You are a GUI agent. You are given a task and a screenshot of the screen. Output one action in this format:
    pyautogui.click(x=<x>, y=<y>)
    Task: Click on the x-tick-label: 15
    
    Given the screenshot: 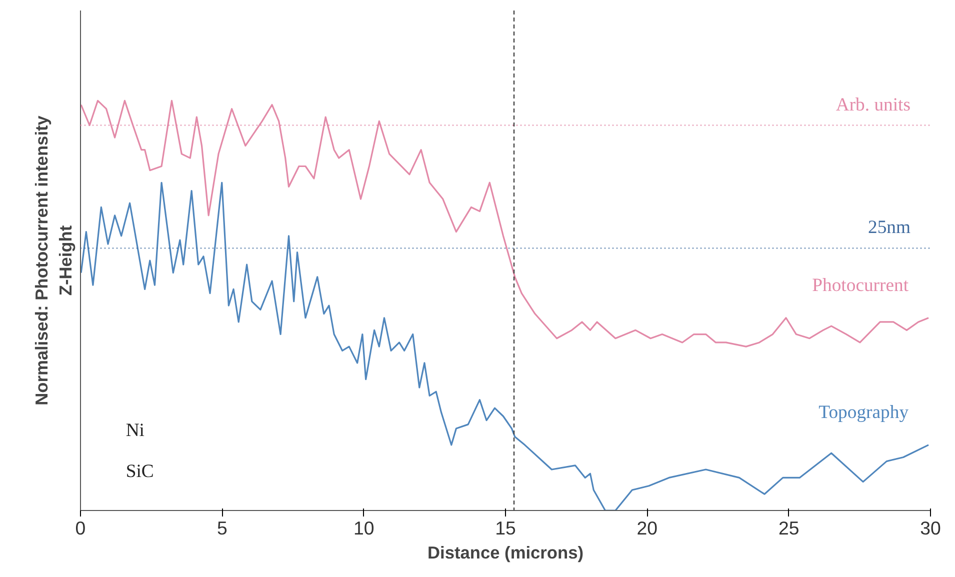 What is the action you would take?
    pyautogui.click(x=505, y=528)
    